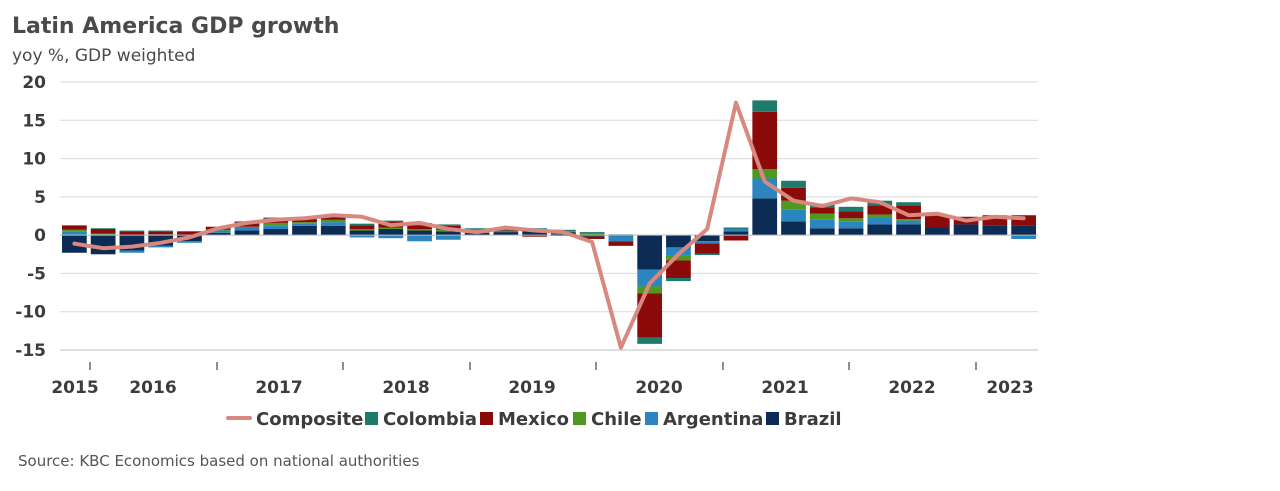  Describe the element at coordinates (651, 418) in the screenshot. I see `legend-swatch-argentina` at that location.